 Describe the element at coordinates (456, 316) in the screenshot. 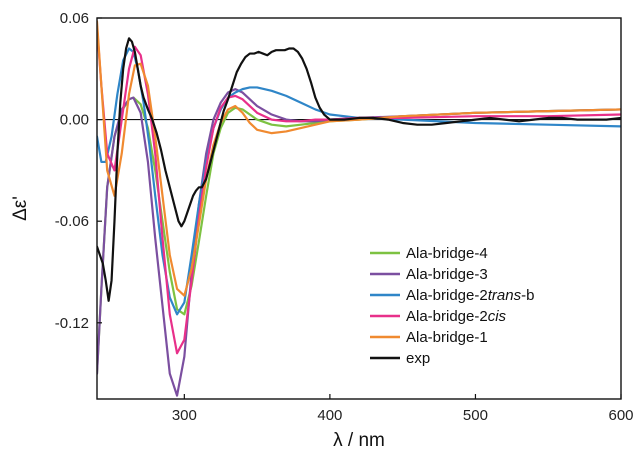

I see `legend-label: Ala-bridge-2cis` at that location.